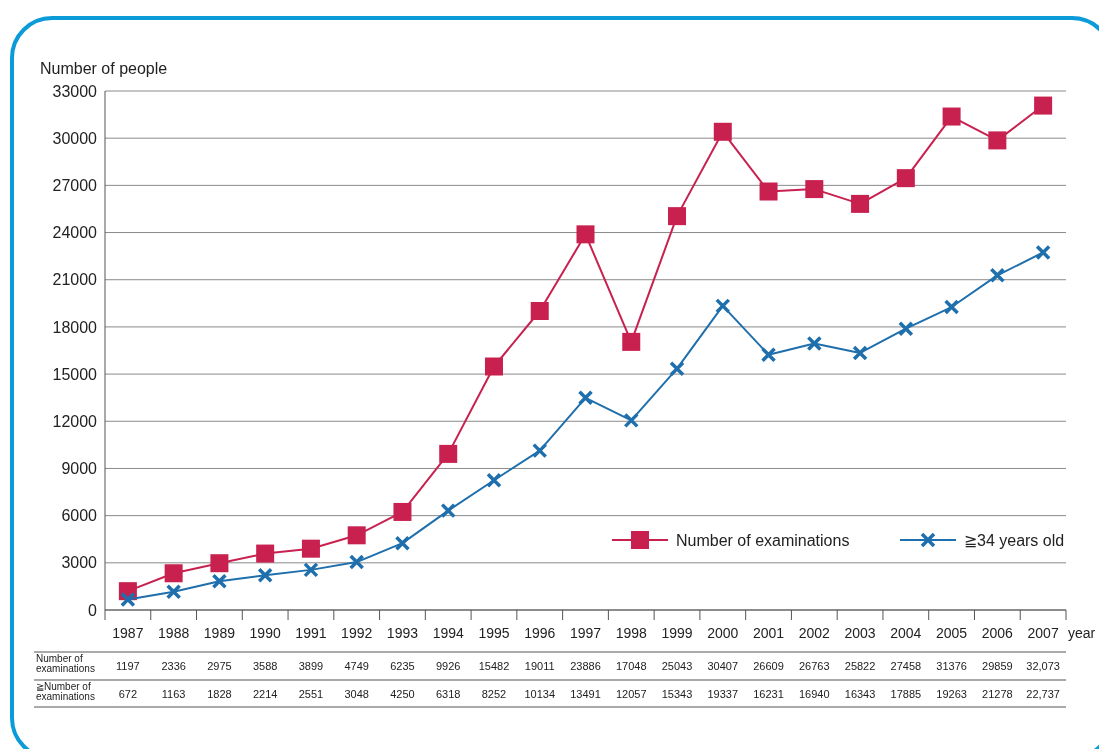 This screenshot has width=1099, height=749. What do you see at coordinates (79, 516) in the screenshot?
I see `y-tick-label: 6000` at bounding box center [79, 516].